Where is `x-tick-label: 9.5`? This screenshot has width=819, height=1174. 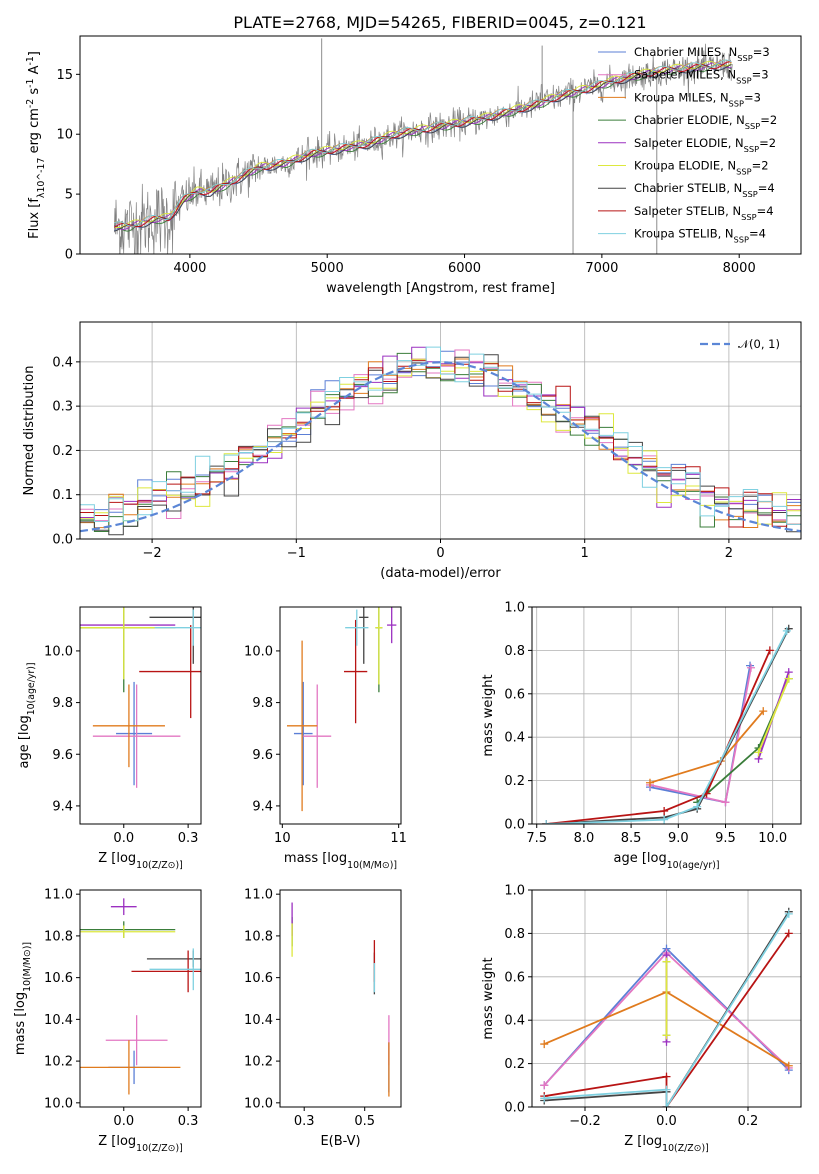
x-tick-label: 9.5 is located at coordinates (725, 838).